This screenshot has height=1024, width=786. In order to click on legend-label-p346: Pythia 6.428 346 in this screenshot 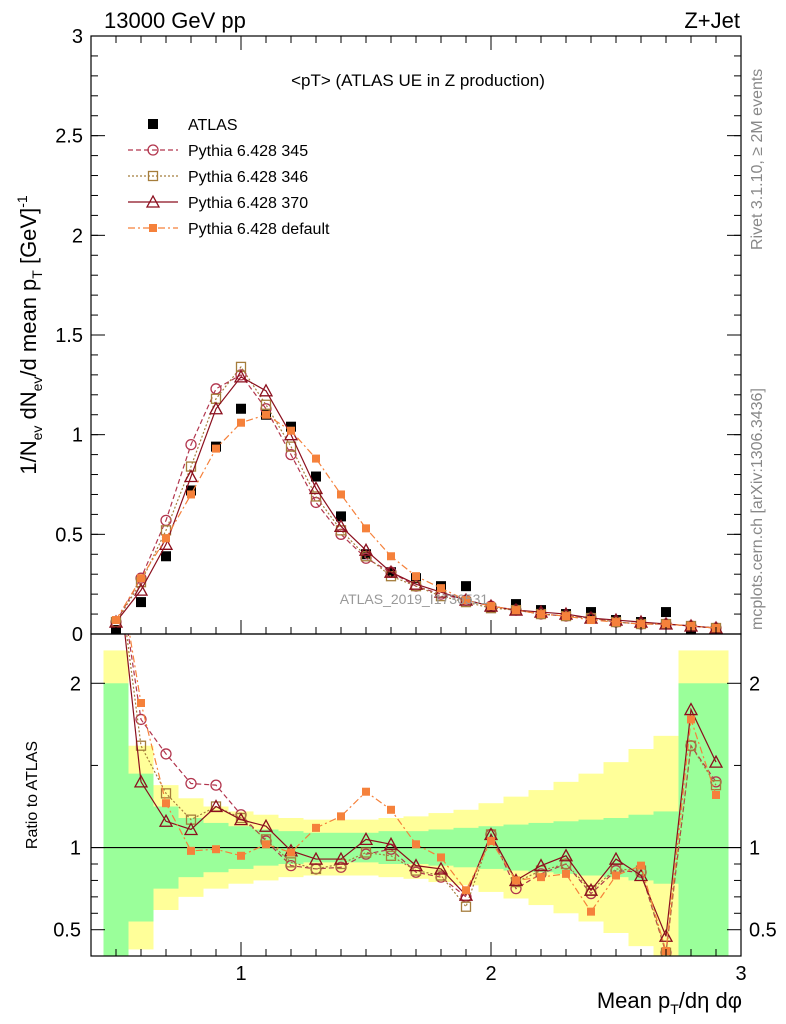, I will do `click(248, 177)`.